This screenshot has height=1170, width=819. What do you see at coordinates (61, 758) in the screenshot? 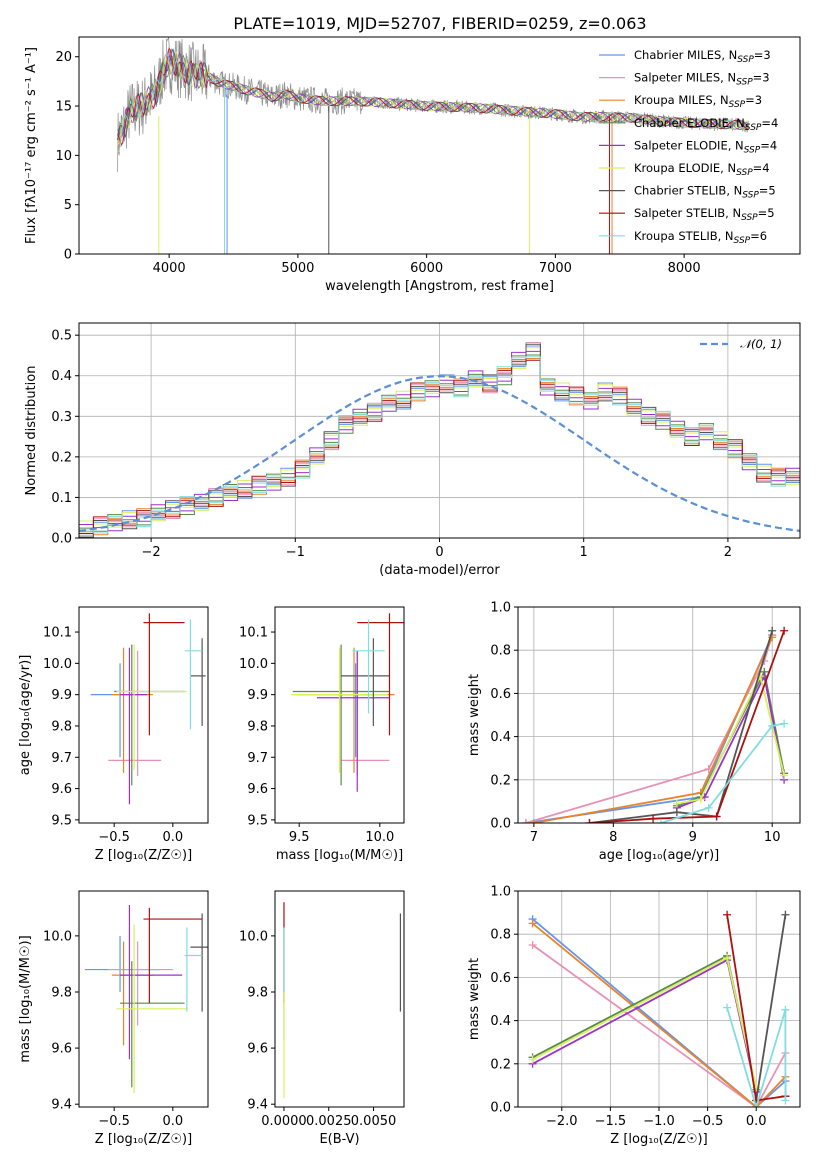
I see `y-tick-label: 9.7` at bounding box center [61, 758].